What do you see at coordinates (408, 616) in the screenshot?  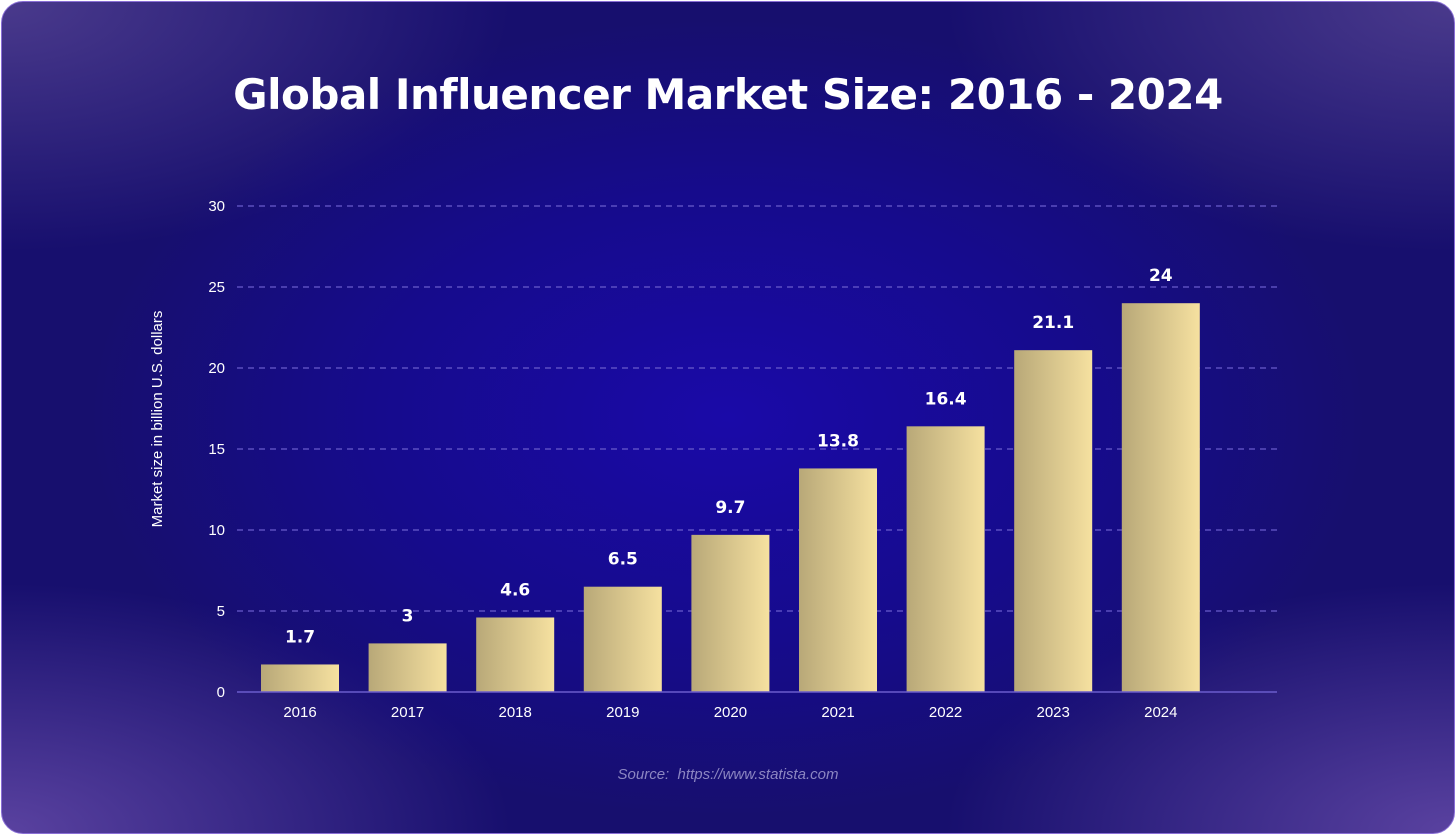 I see `value-label-2017: 3` at bounding box center [408, 616].